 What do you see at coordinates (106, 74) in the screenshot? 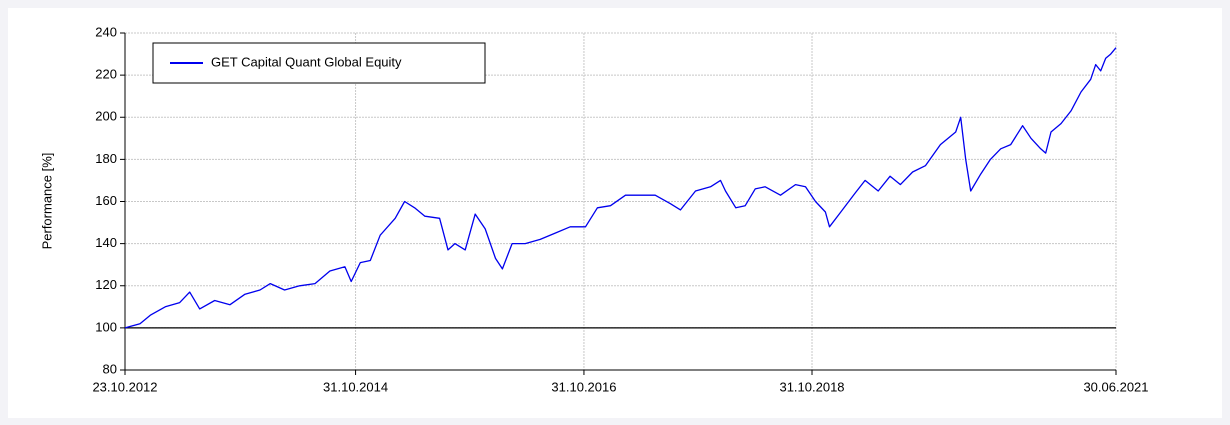
I see `y-tick-label: 220` at bounding box center [106, 74].